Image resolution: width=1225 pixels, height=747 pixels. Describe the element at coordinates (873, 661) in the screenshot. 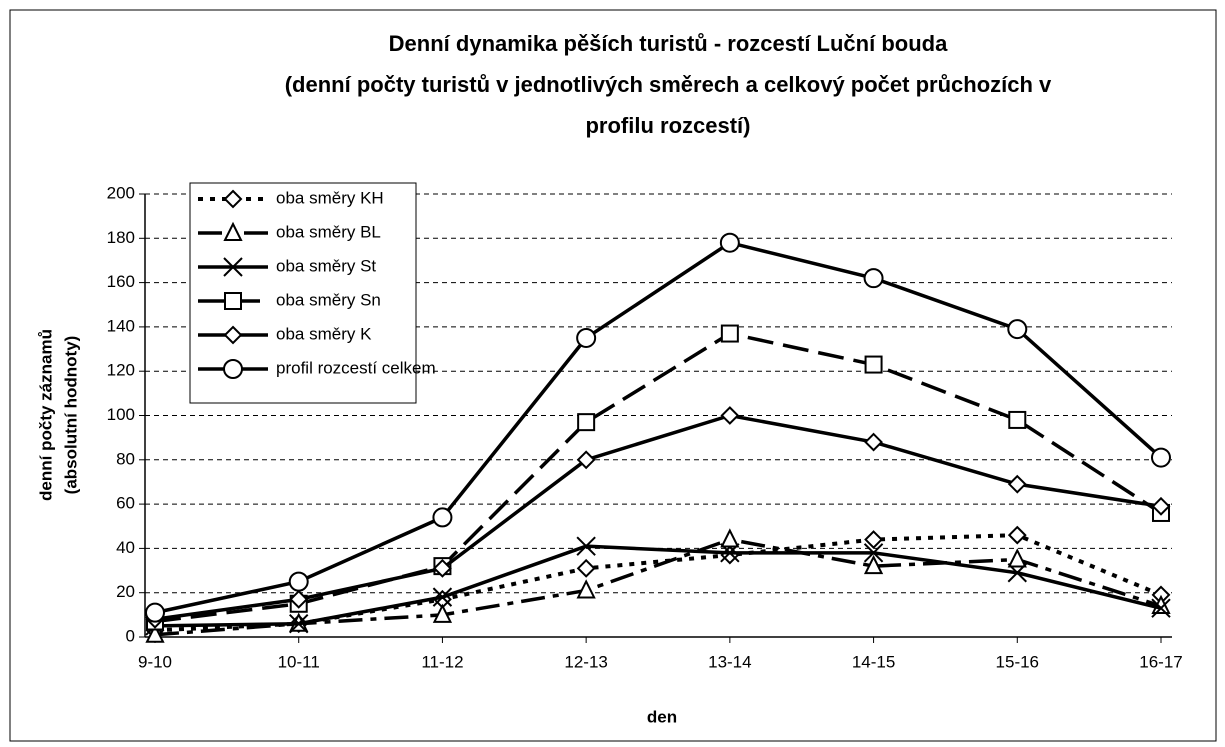

I see `x-tick-label: 14-15` at that location.